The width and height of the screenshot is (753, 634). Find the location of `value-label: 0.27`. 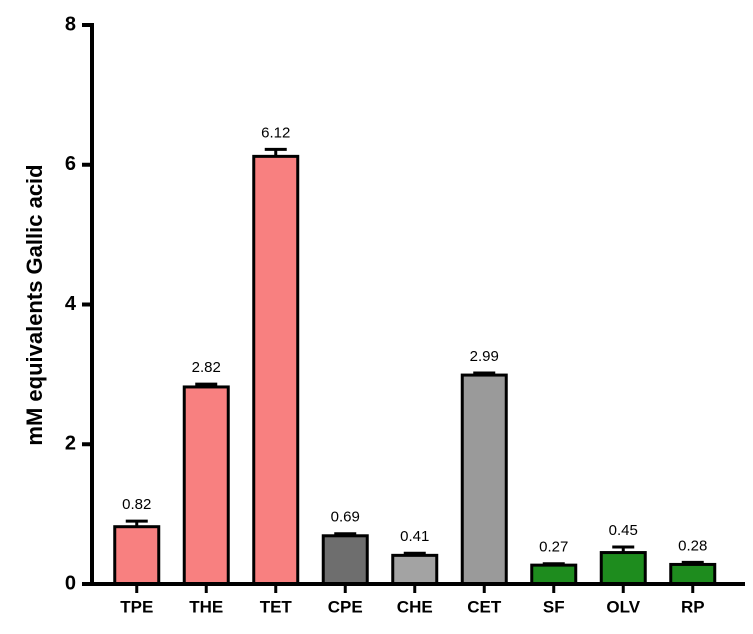

value-label: 0.27 is located at coordinates (553, 547).